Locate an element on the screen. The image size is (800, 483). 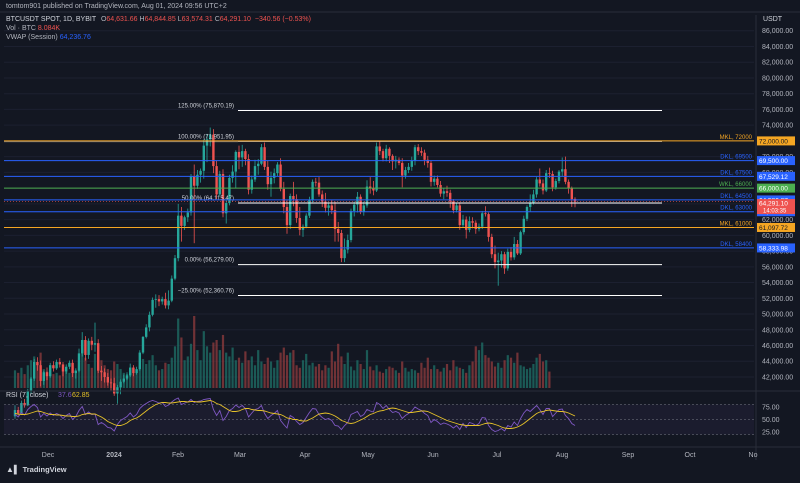
y-tick-label: 52,000.00 is located at coordinates (777, 299).